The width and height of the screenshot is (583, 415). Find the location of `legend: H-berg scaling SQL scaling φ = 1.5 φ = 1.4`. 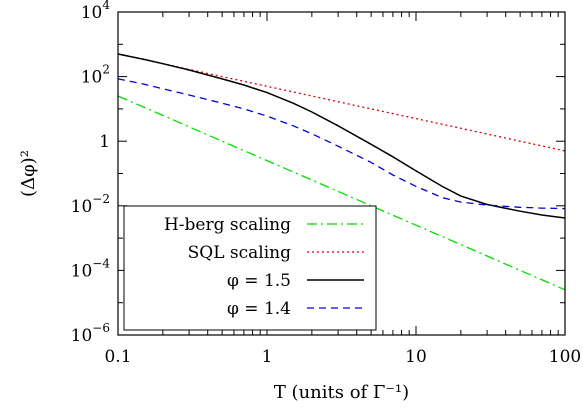

legend: H-berg scaling SQL scaling φ = 1.5 φ = 1.4 is located at coordinates (250, 268).